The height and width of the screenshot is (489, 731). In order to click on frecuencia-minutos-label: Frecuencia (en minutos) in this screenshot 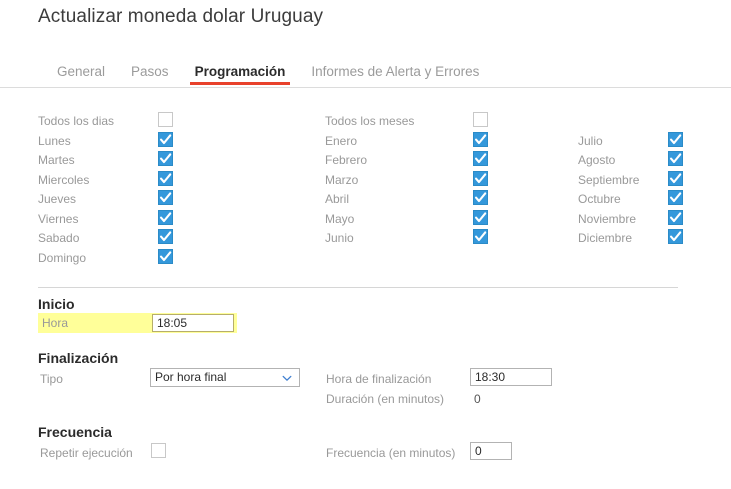, I will do `click(391, 453)`.